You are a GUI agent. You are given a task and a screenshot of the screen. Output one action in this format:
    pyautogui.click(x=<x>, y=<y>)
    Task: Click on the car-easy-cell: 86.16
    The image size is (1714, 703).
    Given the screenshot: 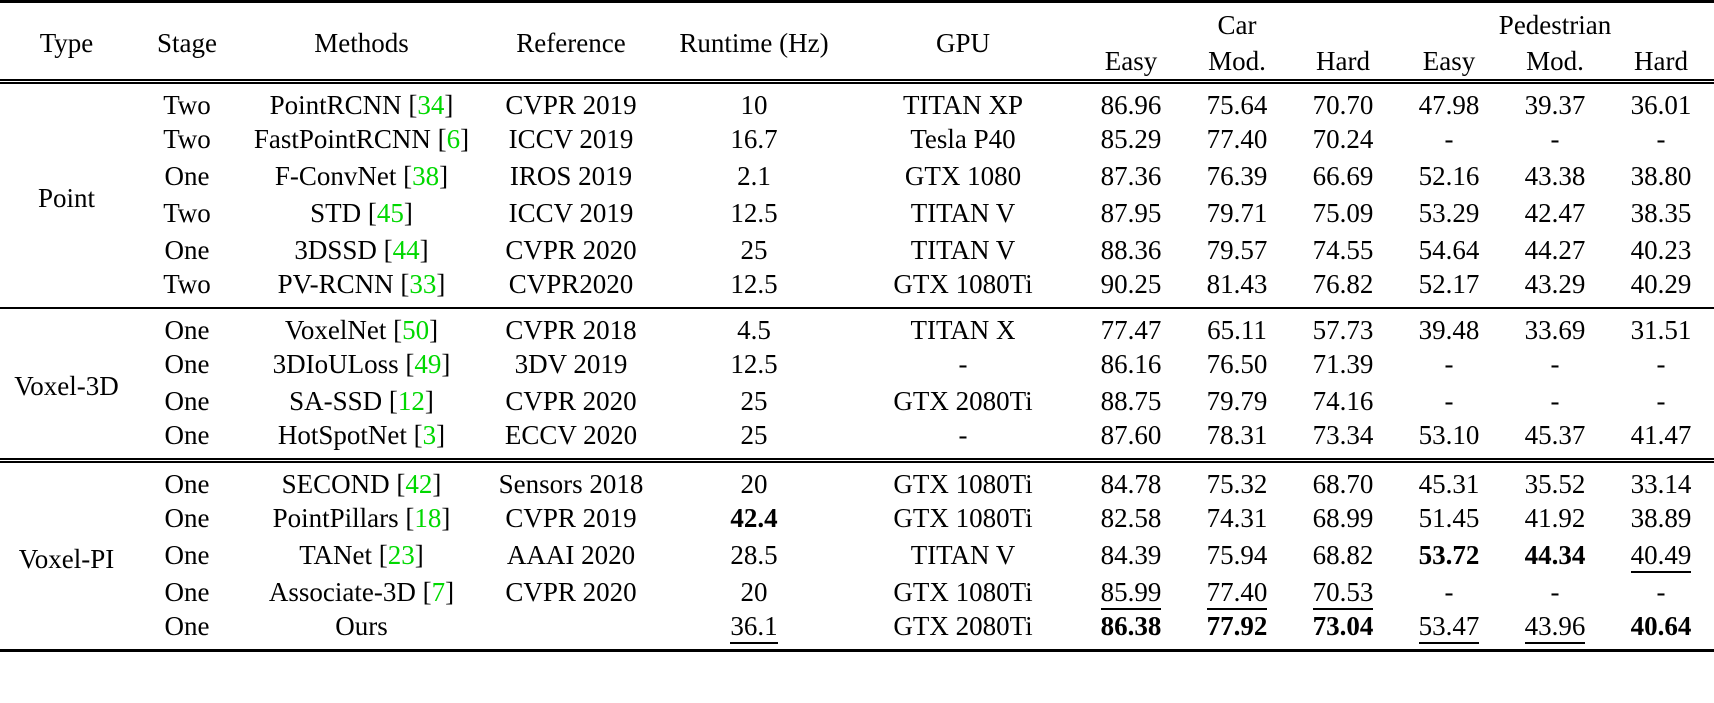 What is the action you would take?
    pyautogui.click(x=1131, y=364)
    